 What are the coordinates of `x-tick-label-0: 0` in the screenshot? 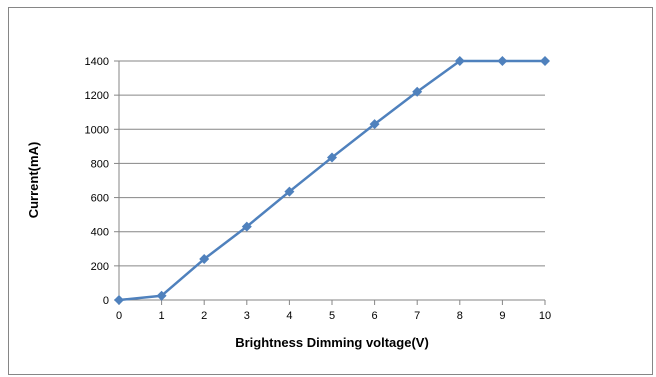 It's located at (119, 316).